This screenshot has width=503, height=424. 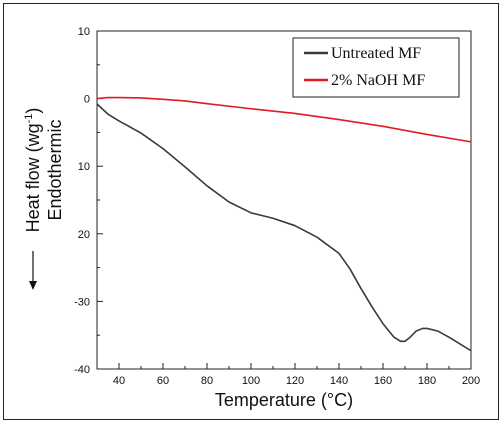 What do you see at coordinates (339, 381) in the screenshot?
I see `x-tick-label: 140` at bounding box center [339, 381].